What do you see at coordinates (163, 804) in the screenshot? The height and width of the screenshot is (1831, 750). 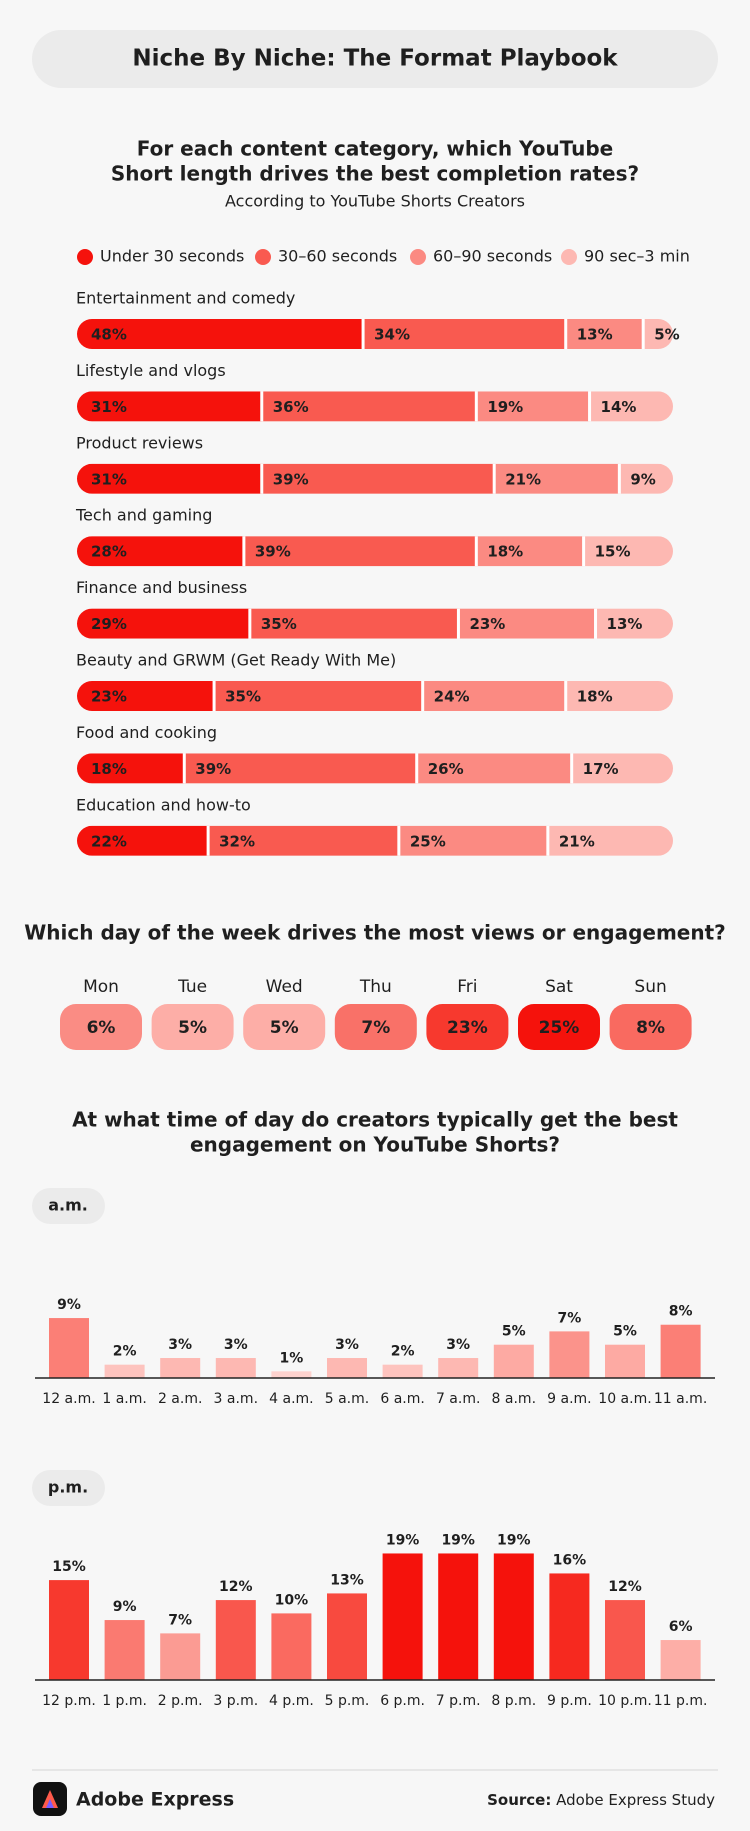 I see `category-label: Education and how-to` at bounding box center [163, 804].